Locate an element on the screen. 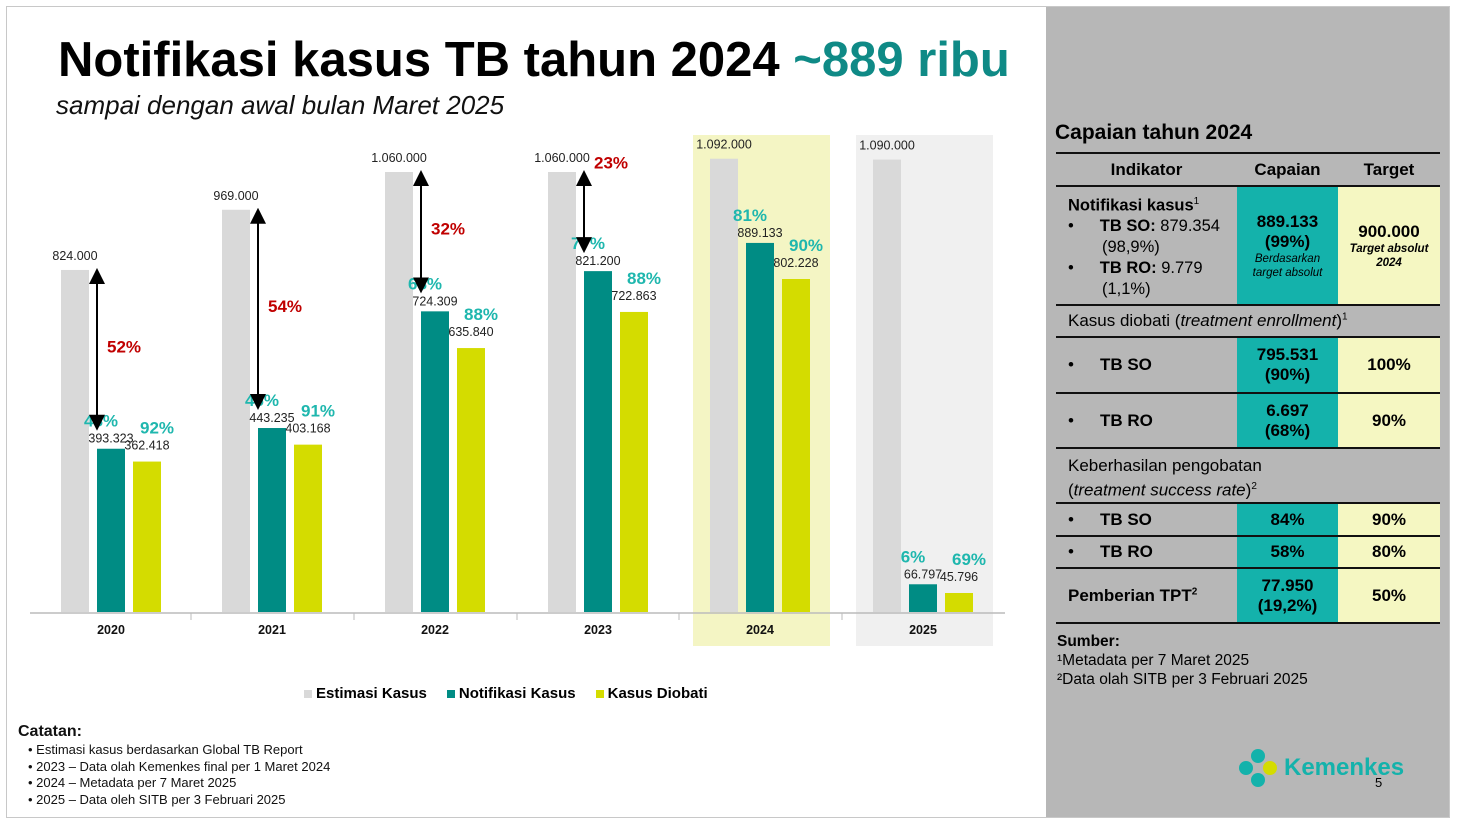 This screenshot has height=823, width=1460. bar-estimasi-kasus-2022 is located at coordinates (399, 392).